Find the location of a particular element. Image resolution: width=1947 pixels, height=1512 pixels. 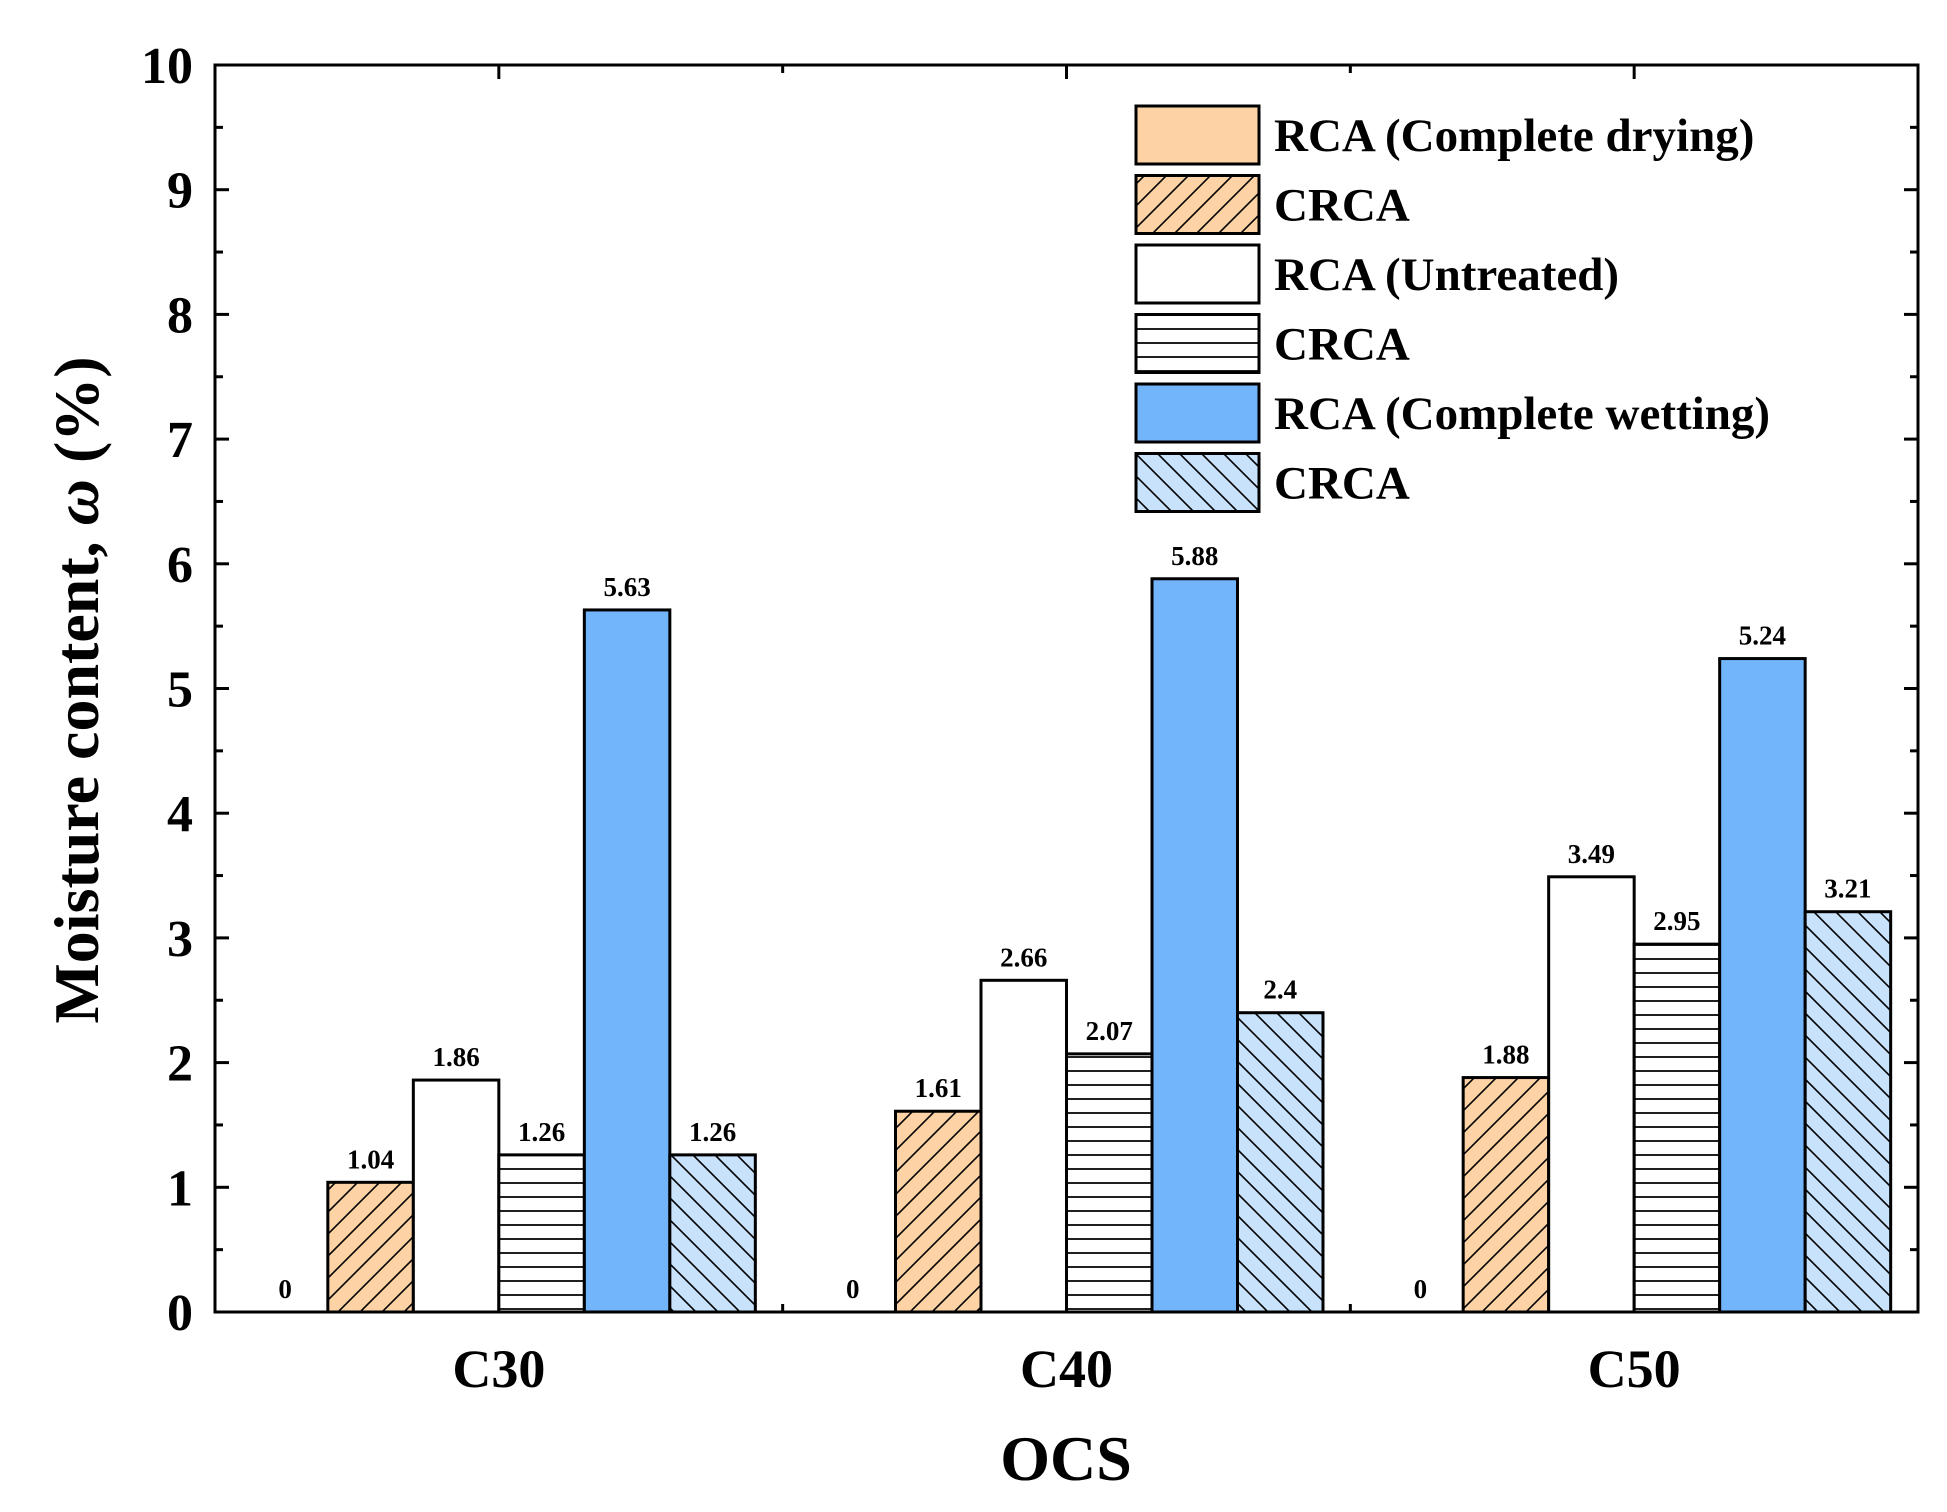

data-label: 3.21 is located at coordinates (1847, 889).